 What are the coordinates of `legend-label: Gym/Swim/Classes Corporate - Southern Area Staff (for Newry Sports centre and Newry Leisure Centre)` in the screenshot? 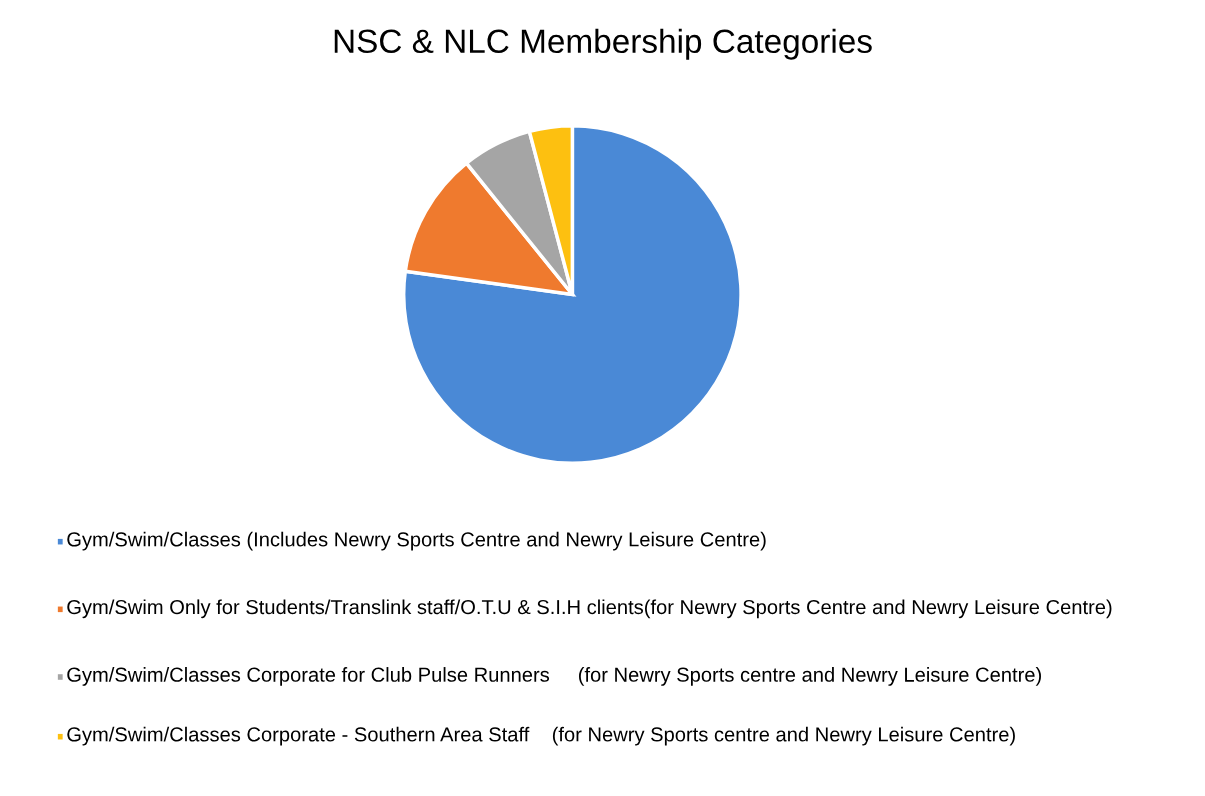 It's located at (541, 736).